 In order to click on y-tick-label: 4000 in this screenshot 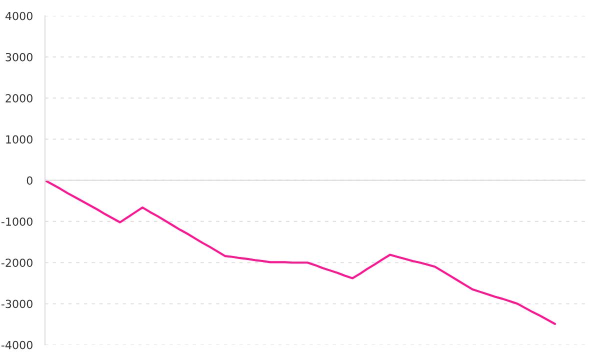, I will do `click(18, 16)`.